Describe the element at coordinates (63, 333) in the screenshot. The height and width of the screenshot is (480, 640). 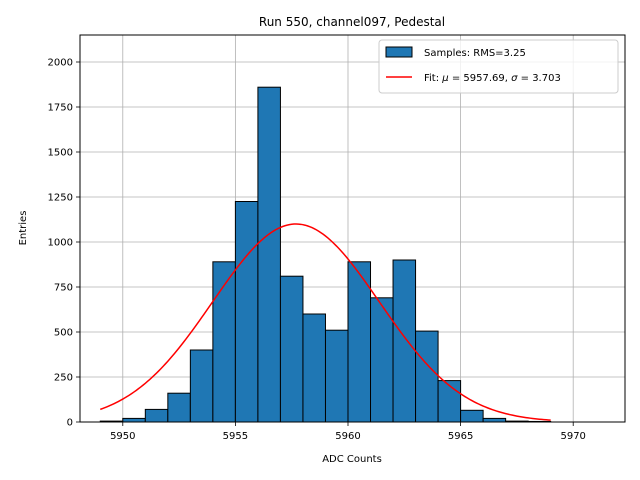
I see `y-tick-label: 500` at that location.